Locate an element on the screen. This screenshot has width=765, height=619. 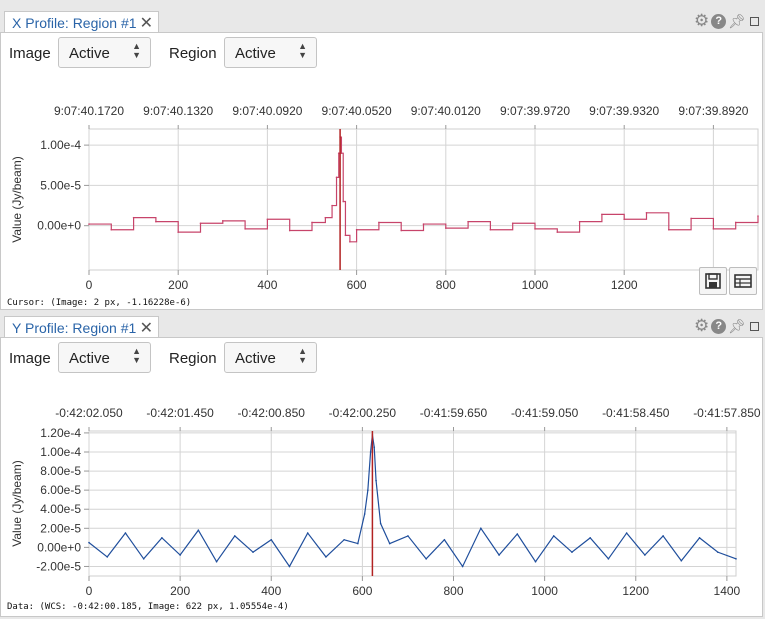
x-profile-tab: X Profile: Region #1 ✕ is located at coordinates (81, 22).